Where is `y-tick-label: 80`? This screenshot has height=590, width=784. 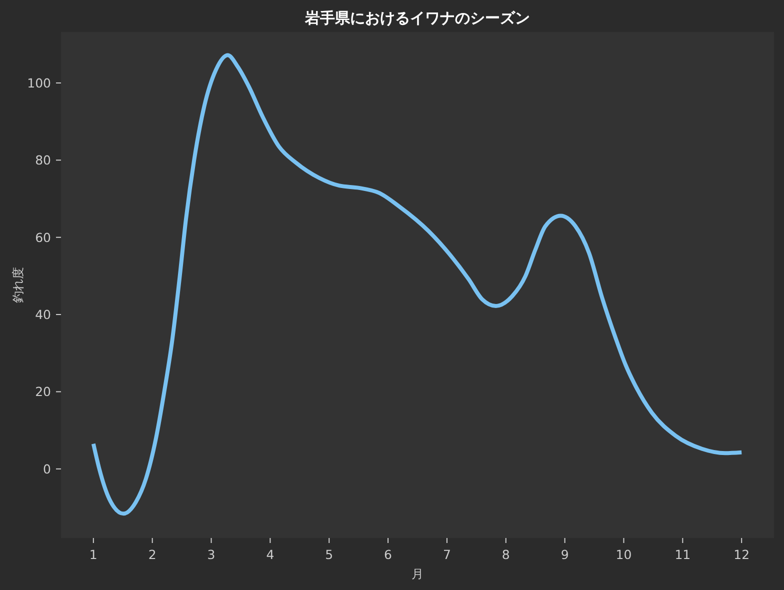
y-tick-label: 80 is located at coordinates (43, 160).